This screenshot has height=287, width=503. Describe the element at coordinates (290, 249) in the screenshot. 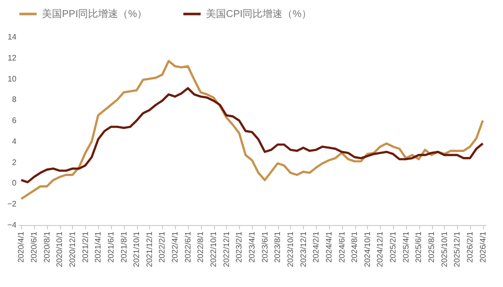

I see `x-tick-label: 2023/10/1` at that location.